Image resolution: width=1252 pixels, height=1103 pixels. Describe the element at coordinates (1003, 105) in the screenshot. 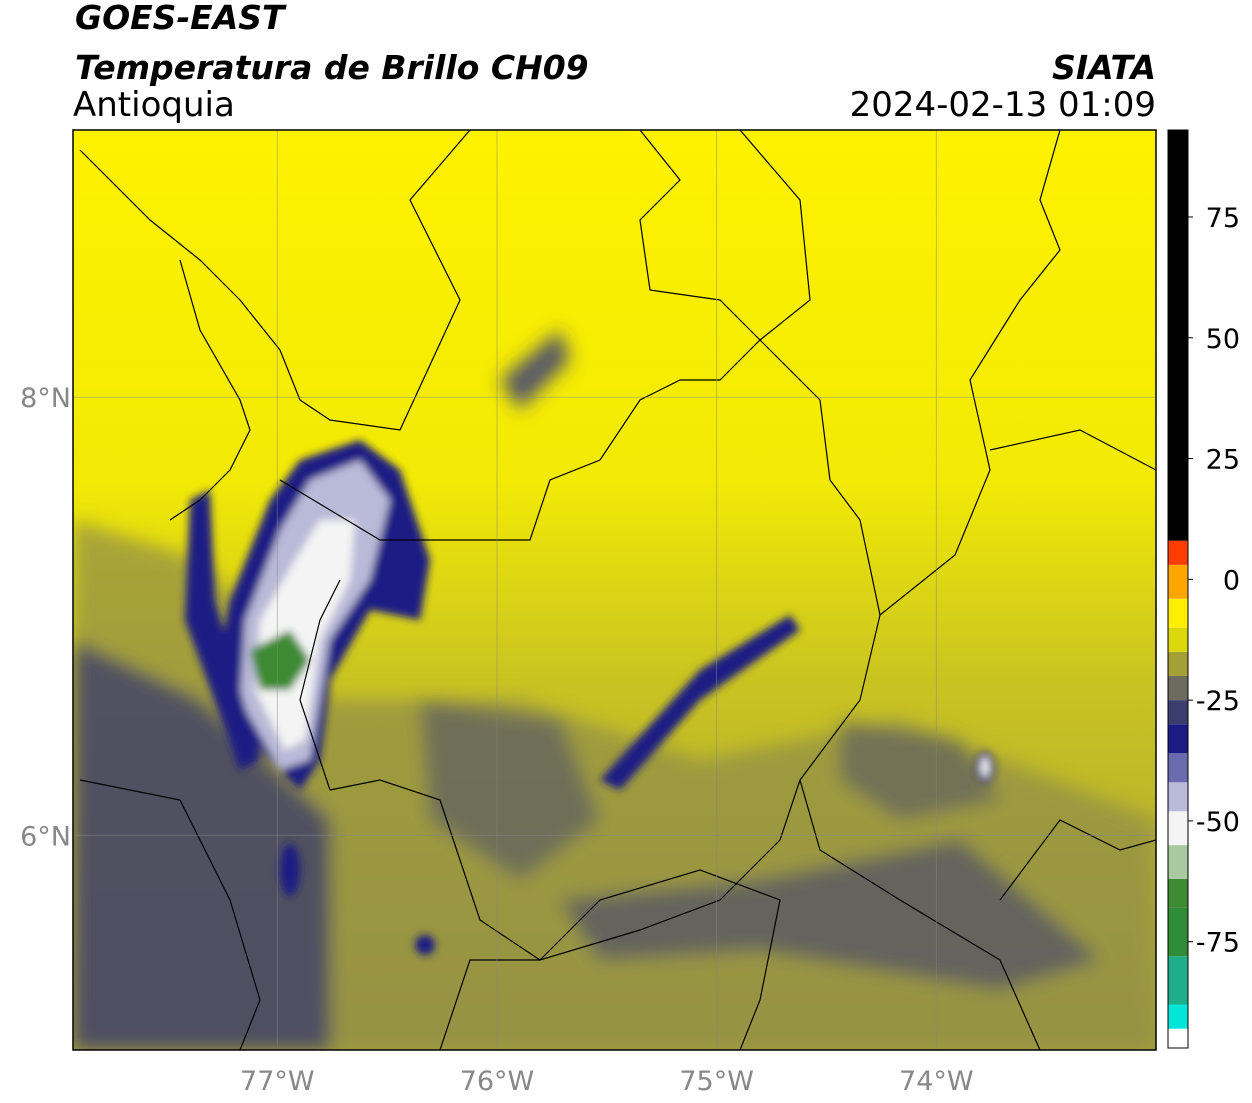

I see `datetime-label: 2024-02-13 01:09` at that location.